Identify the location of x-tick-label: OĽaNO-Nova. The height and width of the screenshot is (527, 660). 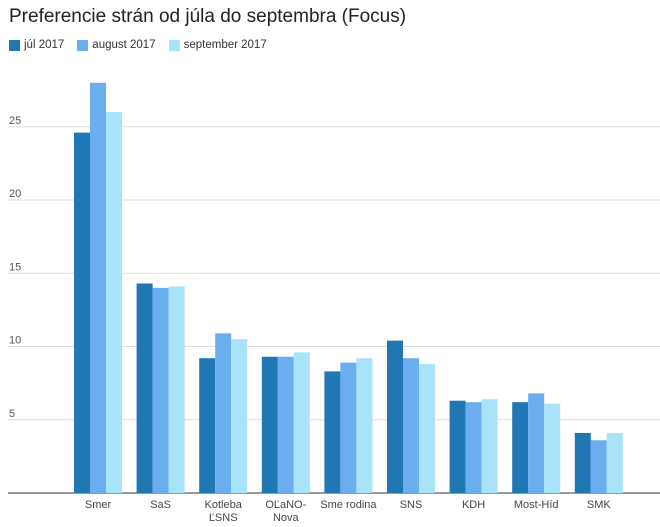
(285, 511).